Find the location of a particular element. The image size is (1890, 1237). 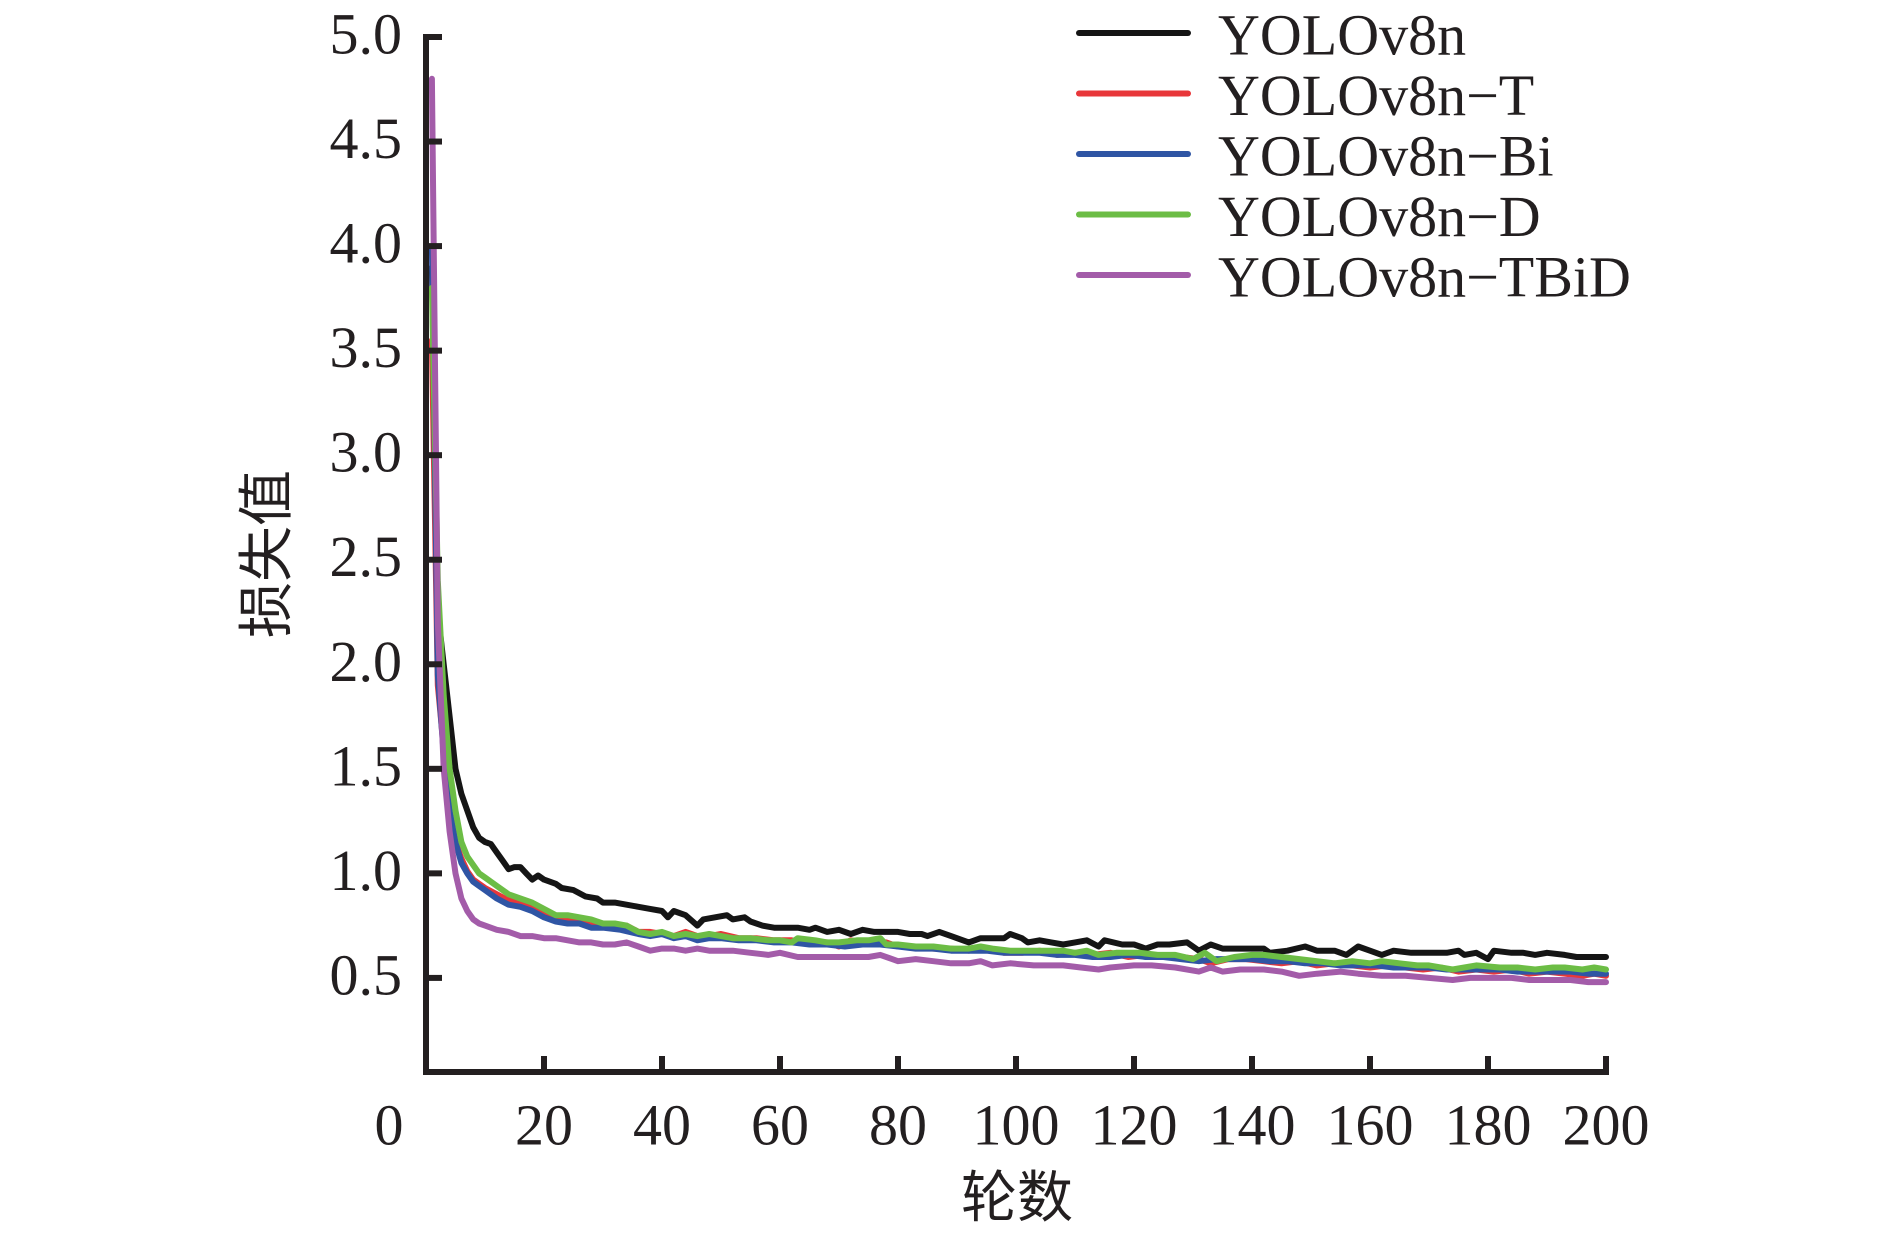

legend-label: YOLOv8n−T is located at coordinates (1376, 95).